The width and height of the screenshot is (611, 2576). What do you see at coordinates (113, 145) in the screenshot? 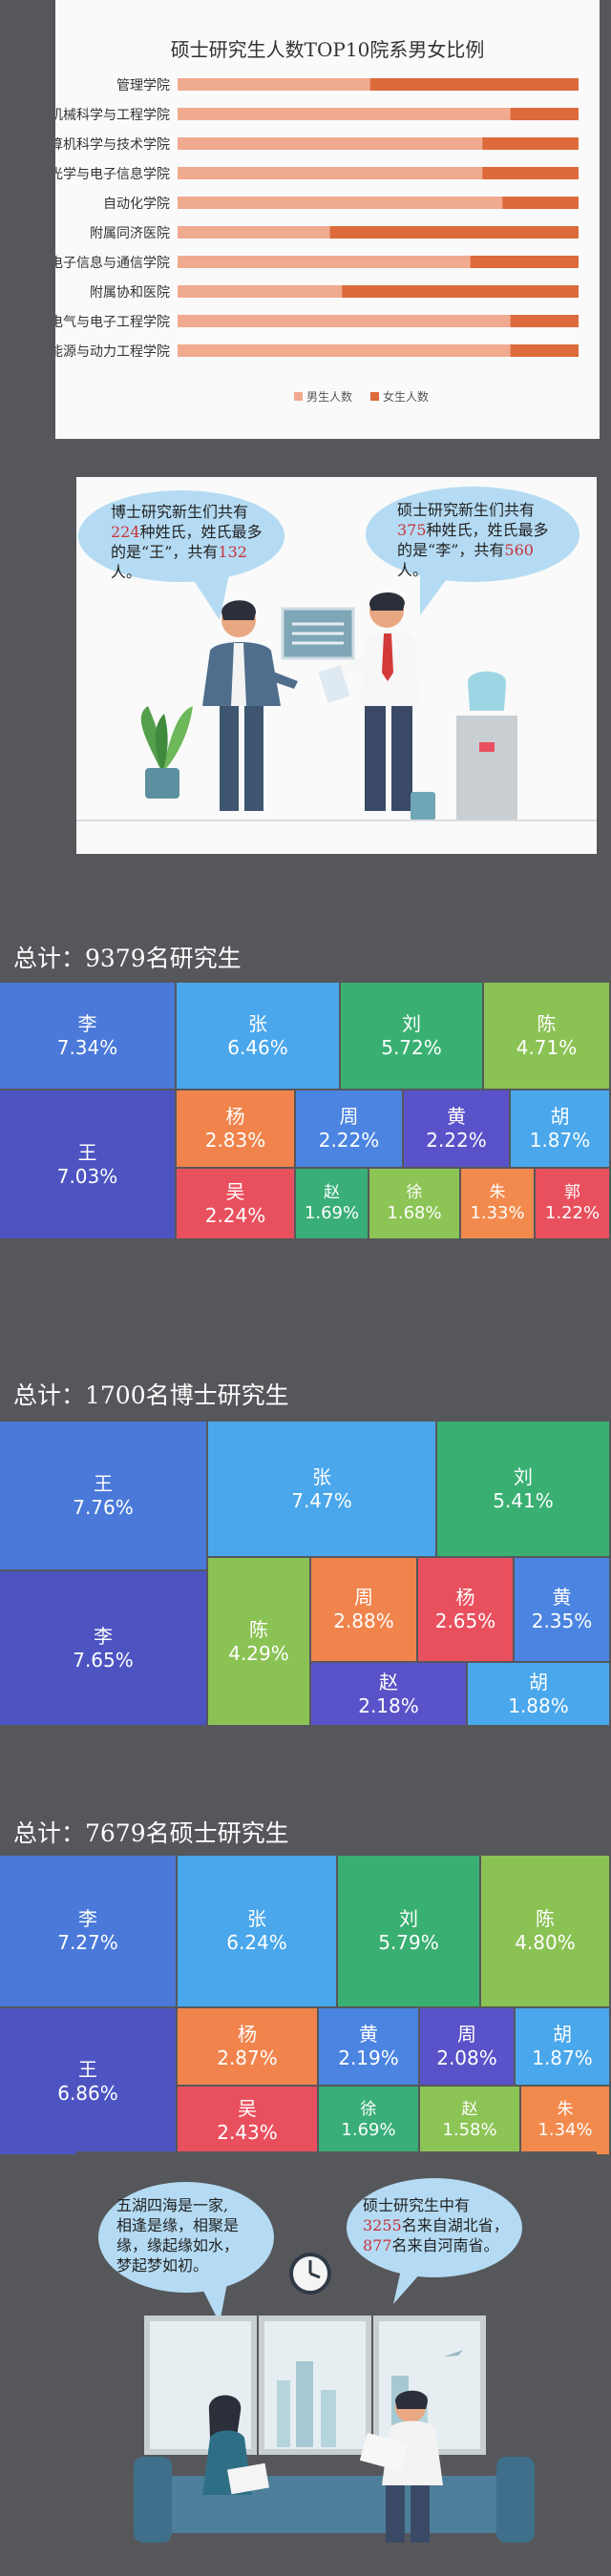
I see `category-label: 计算机科学与技术学院` at bounding box center [113, 145].